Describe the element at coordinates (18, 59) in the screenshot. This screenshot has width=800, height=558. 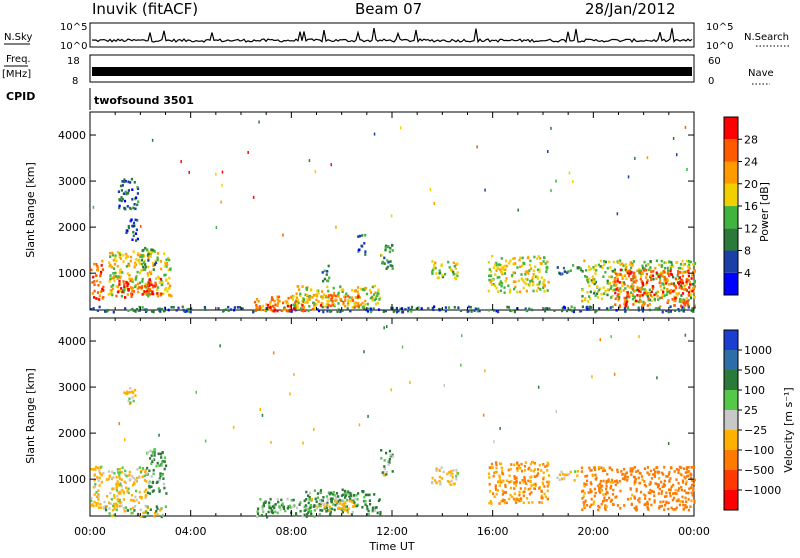
I see `freq-label: Freq.` at that location.